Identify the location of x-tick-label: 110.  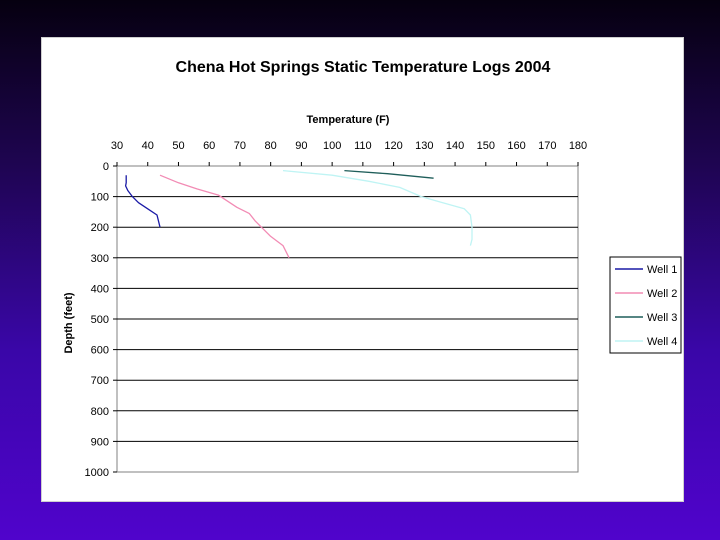
(363, 146).